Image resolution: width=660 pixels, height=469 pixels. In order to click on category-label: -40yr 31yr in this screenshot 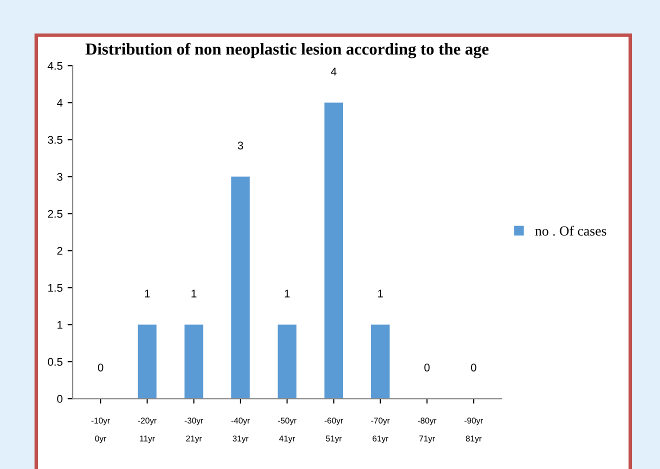, I will do `click(240, 431)`.